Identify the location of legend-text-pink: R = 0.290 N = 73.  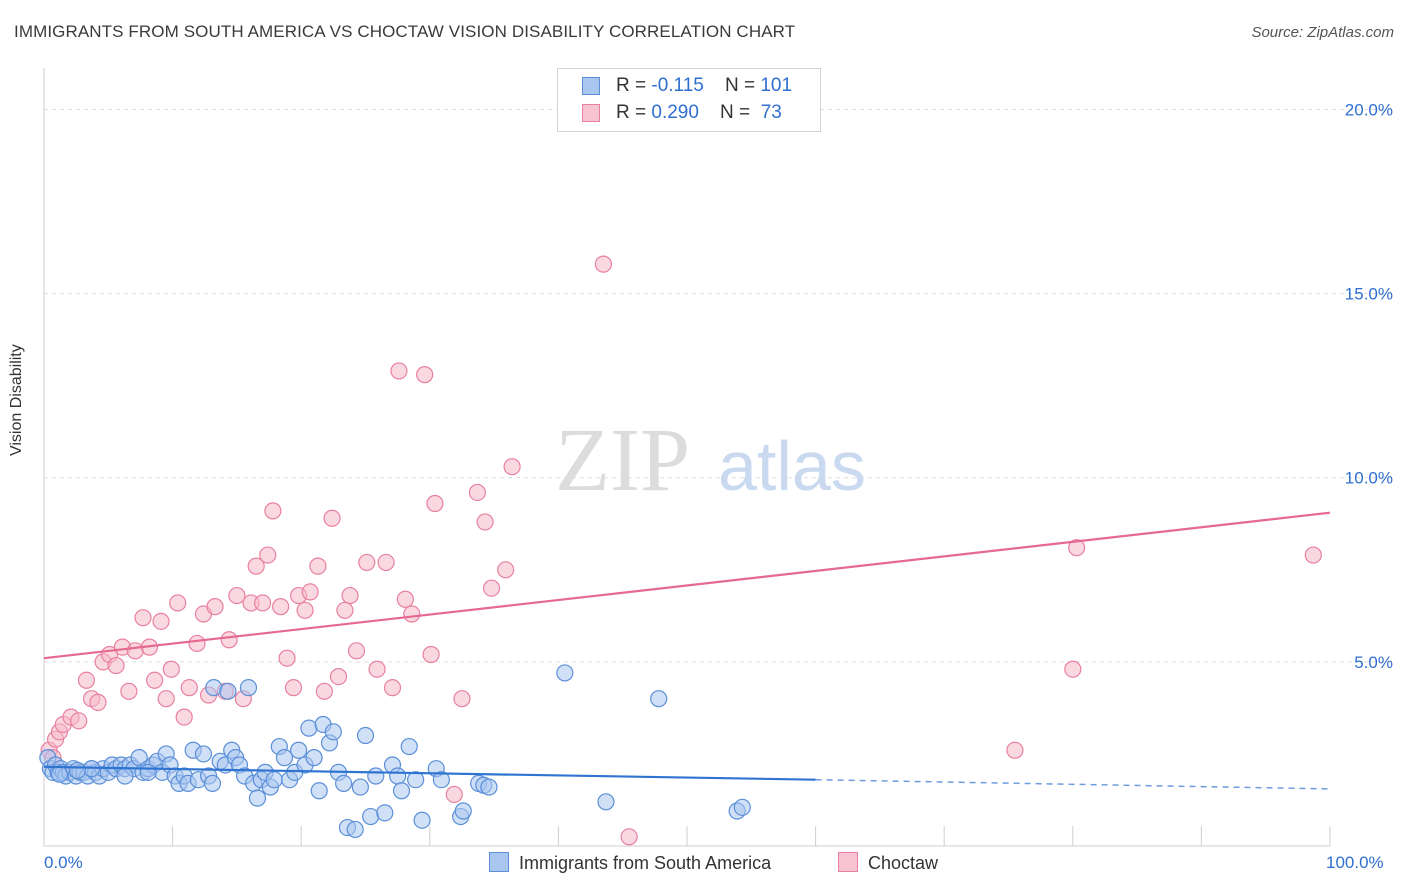
(699, 113).